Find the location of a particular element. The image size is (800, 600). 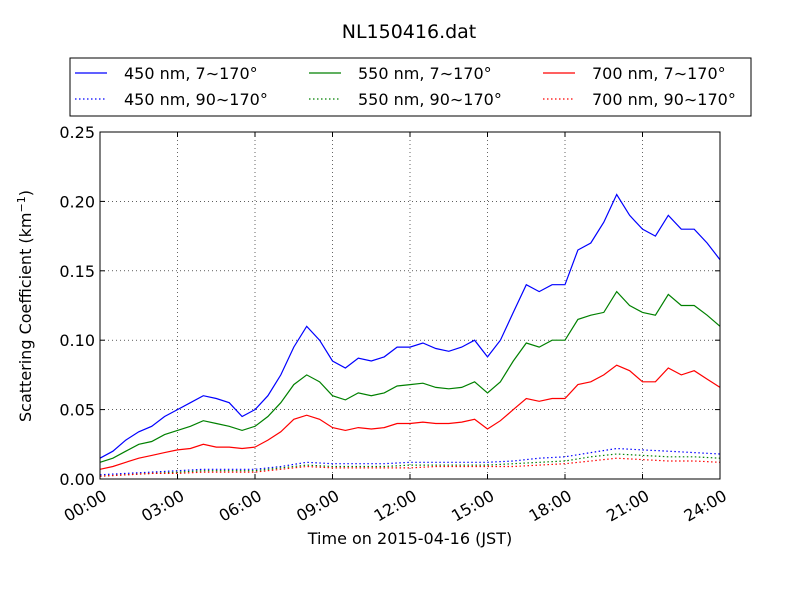

x-tick-label: 18:00 is located at coordinates (550, 506).